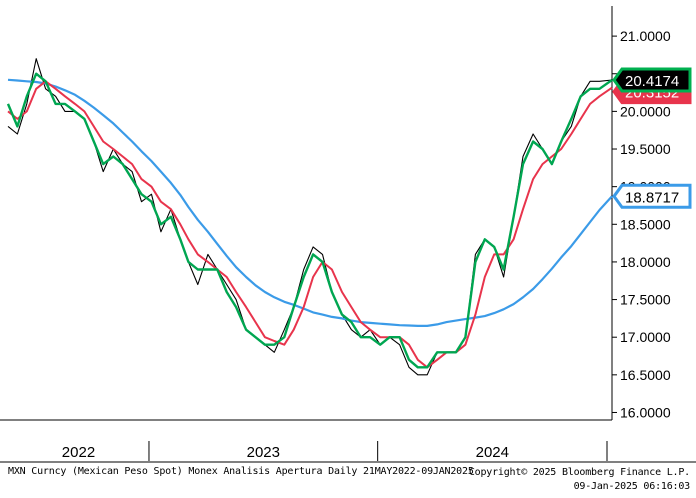 This screenshot has width=696, height=498. I want to click on x-tick-label: 2022, so click(78, 452).